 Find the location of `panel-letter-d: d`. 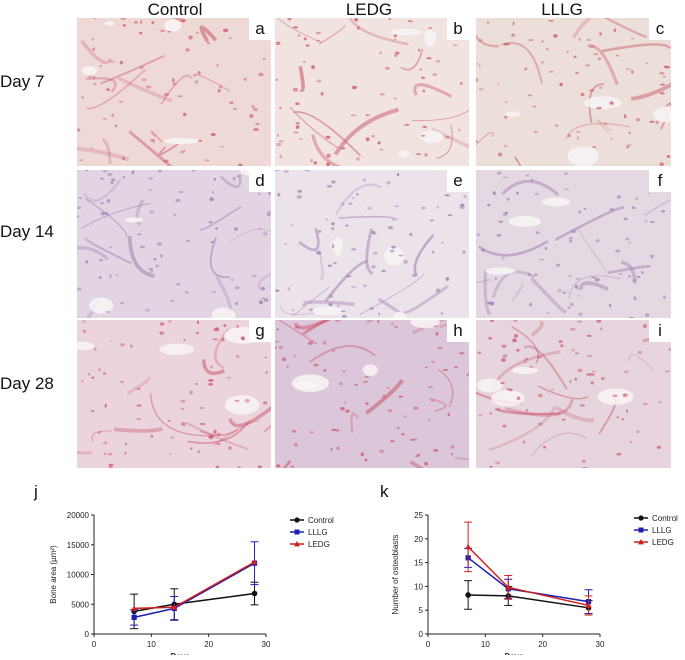

panel-letter-d: d is located at coordinates (260, 181).